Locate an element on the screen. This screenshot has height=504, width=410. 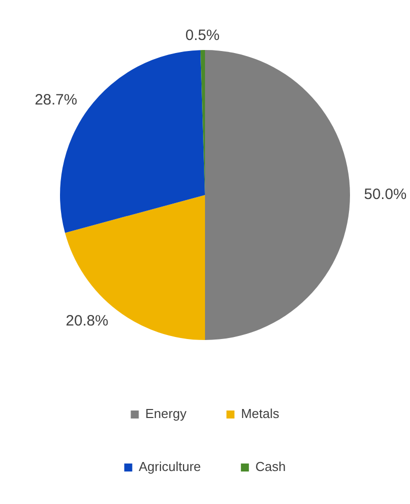
data-label: 20.8% is located at coordinates (87, 321).